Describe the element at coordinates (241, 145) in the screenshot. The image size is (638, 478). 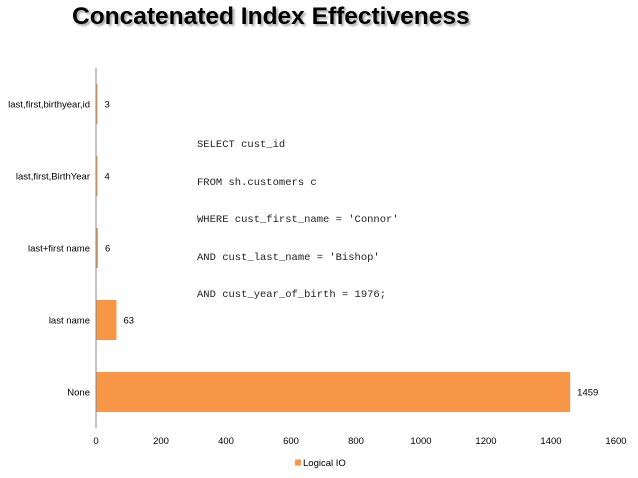
I see `sql-line: SELECT cust_id` at that location.